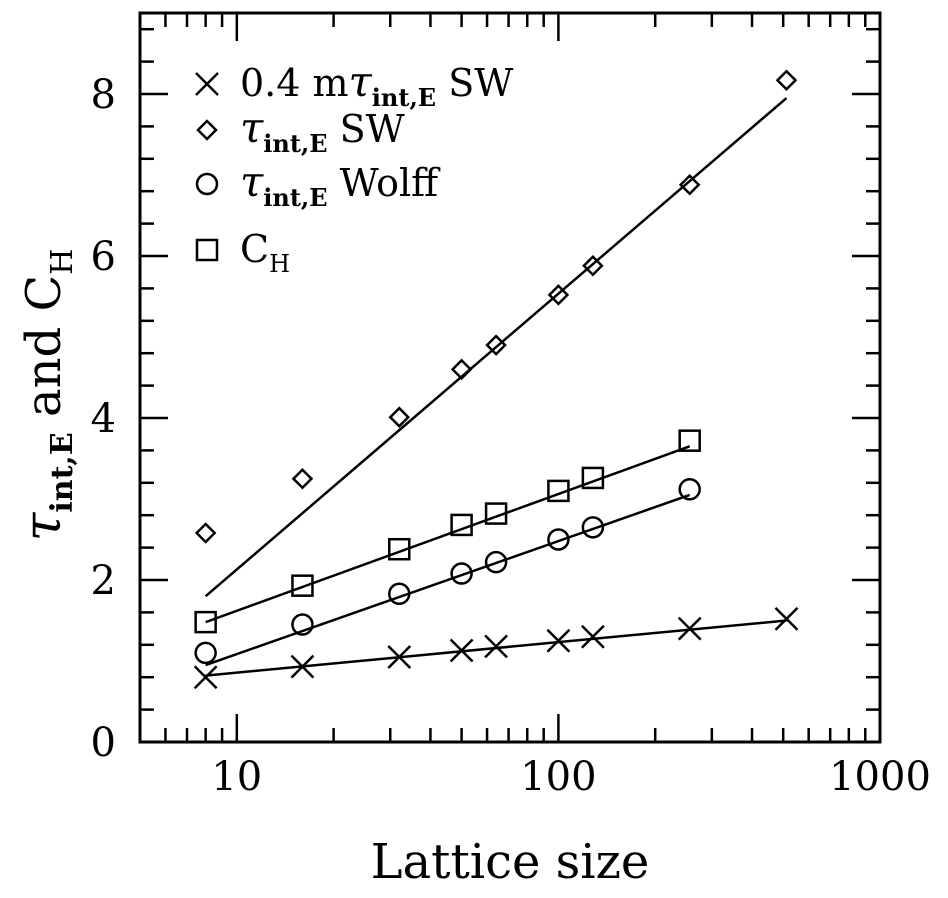 This screenshot has width=948, height=898. I want to click on svg-text: τint,E and CH, so click(46, 395).